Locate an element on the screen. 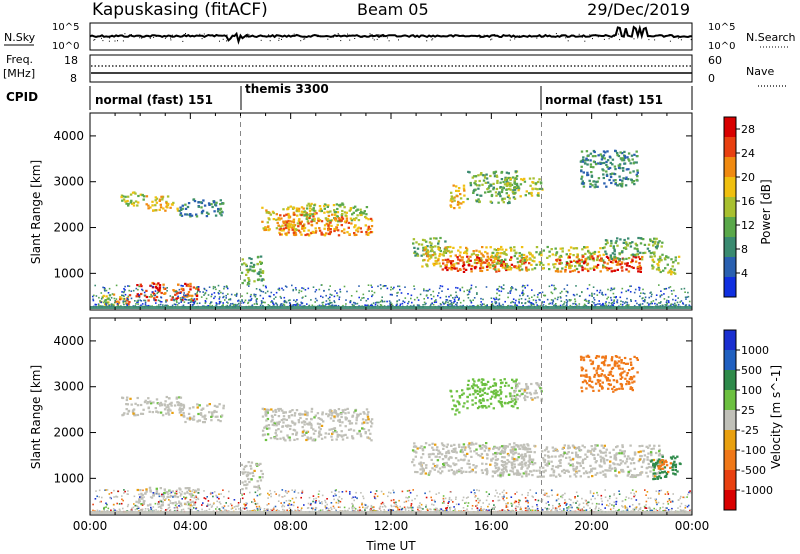 Image resolution: width=800 pixels, height=554 pixels. noise-search-label: N.Search is located at coordinates (771, 37).